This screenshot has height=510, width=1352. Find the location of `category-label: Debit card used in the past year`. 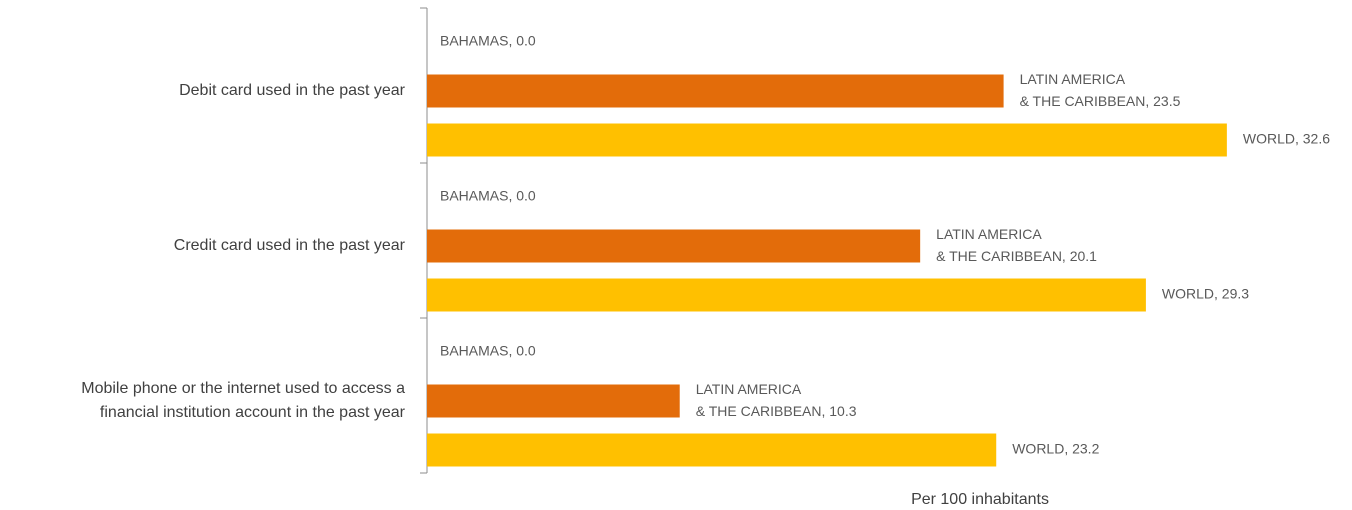

category-label: Debit card used in the past year is located at coordinates (292, 90).